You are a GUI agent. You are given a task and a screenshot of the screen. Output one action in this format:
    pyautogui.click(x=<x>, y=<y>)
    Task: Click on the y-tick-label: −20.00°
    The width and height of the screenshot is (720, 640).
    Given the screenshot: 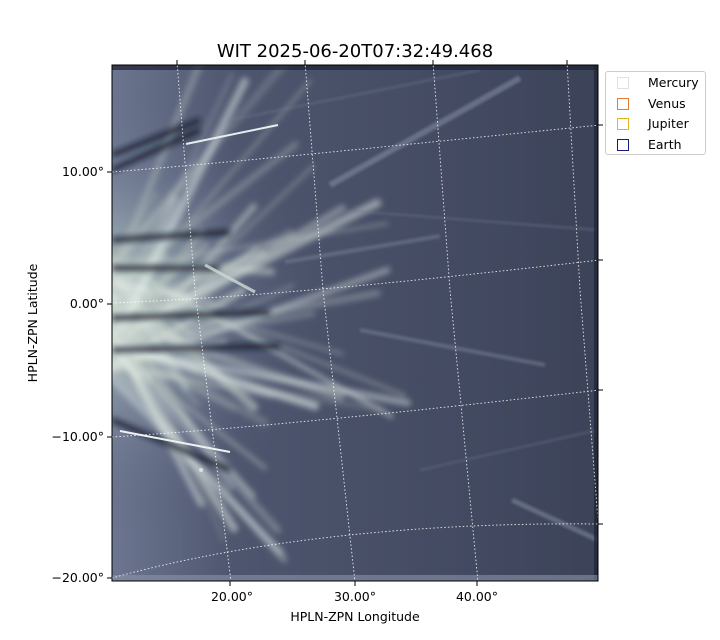 What is the action you would take?
    pyautogui.click(x=77, y=577)
    